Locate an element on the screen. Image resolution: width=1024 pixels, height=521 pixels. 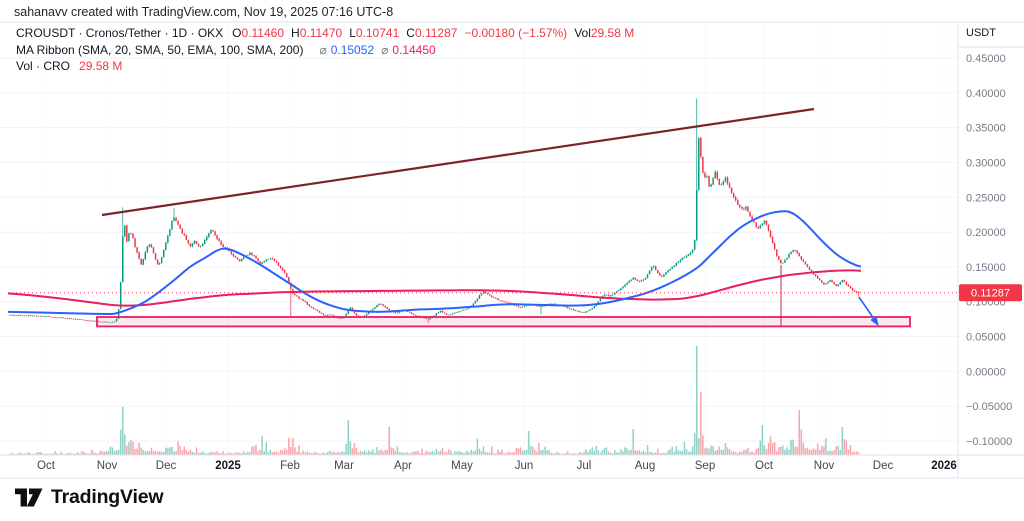
close-value: C0.11287 is located at coordinates (432, 33).